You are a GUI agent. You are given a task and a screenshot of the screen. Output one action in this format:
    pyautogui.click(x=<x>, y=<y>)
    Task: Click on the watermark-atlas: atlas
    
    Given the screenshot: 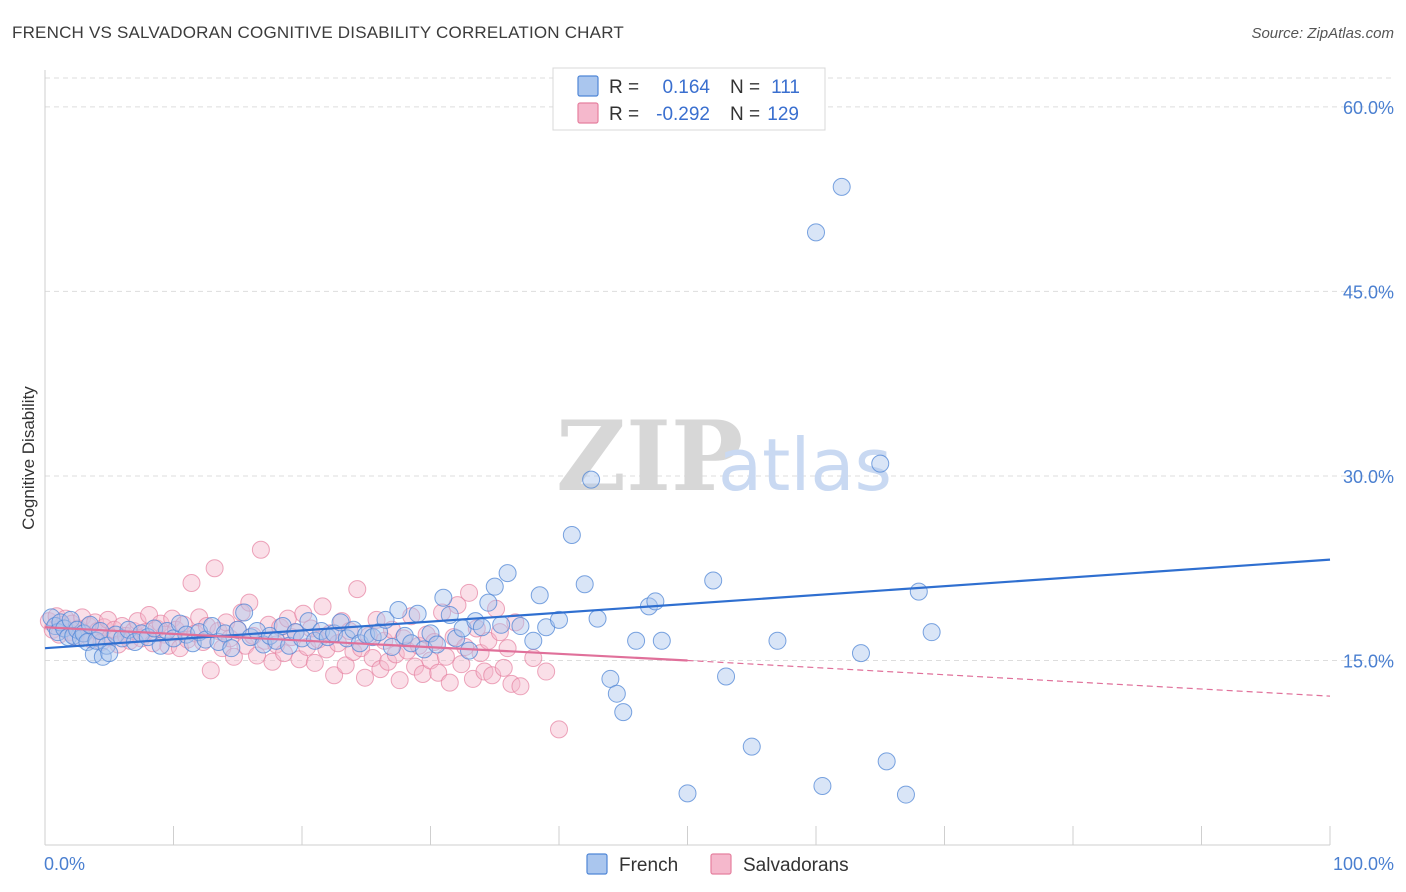 What is the action you would take?
    pyautogui.click(x=805, y=465)
    